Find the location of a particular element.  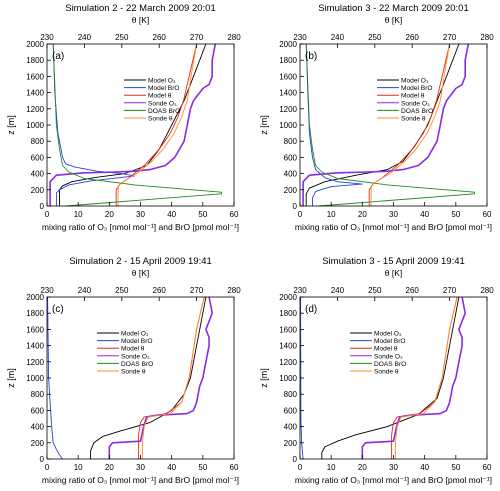

y-tick-label: 800 is located at coordinates (291, 141).